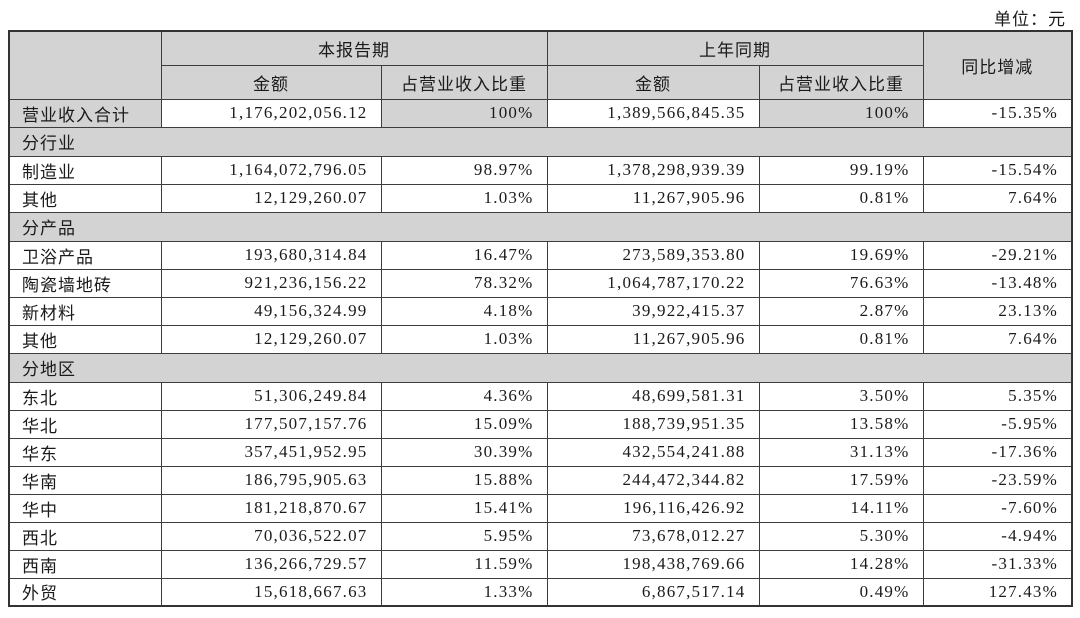 This screenshot has width=1080, height=618. Describe the element at coordinates (653, 452) in the screenshot. I see `prior-amount: 432,554,241.88` at that location.